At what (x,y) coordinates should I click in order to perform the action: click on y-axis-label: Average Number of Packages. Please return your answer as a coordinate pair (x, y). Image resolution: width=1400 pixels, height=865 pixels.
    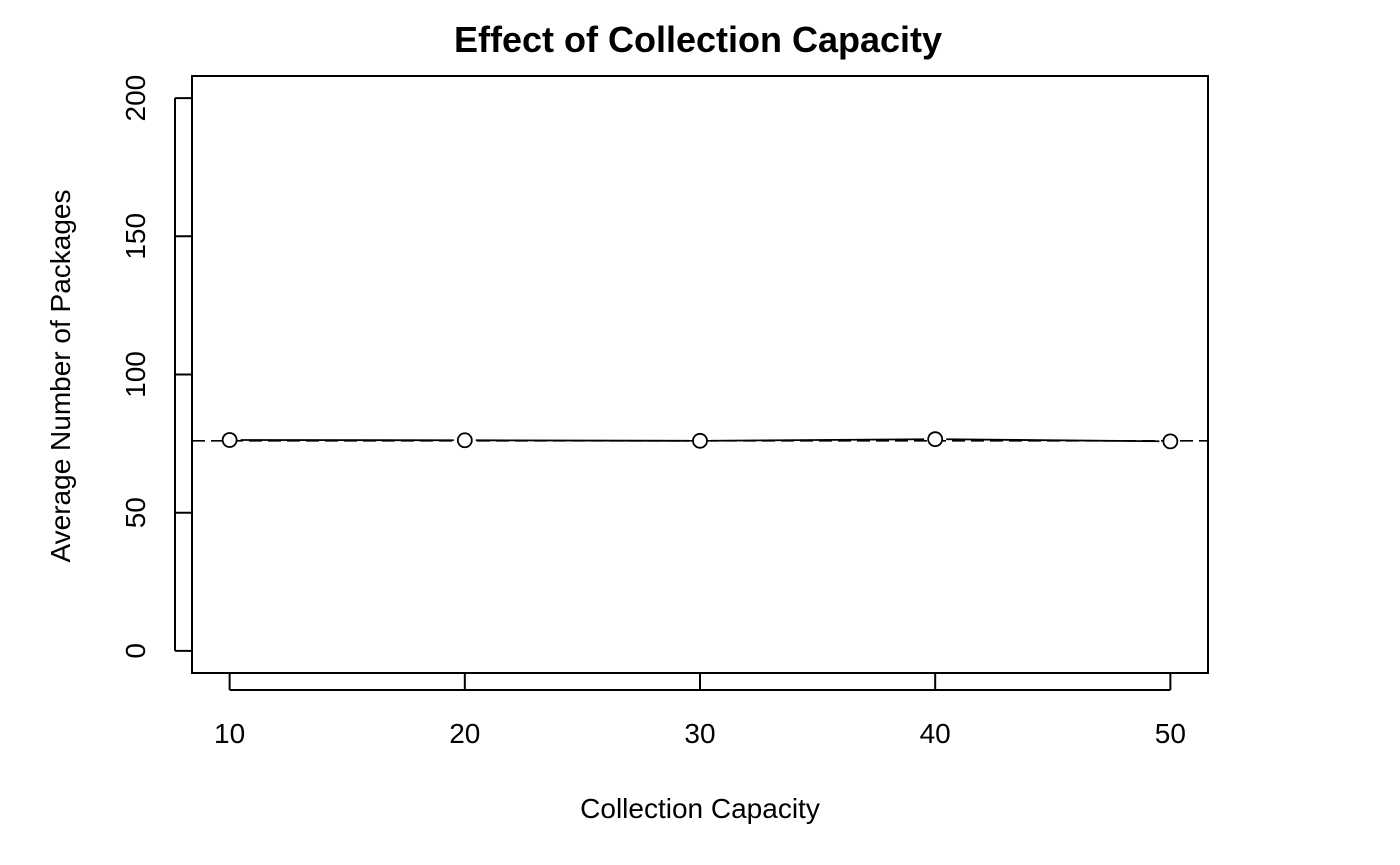
    Looking at the image, I should click on (60, 375).